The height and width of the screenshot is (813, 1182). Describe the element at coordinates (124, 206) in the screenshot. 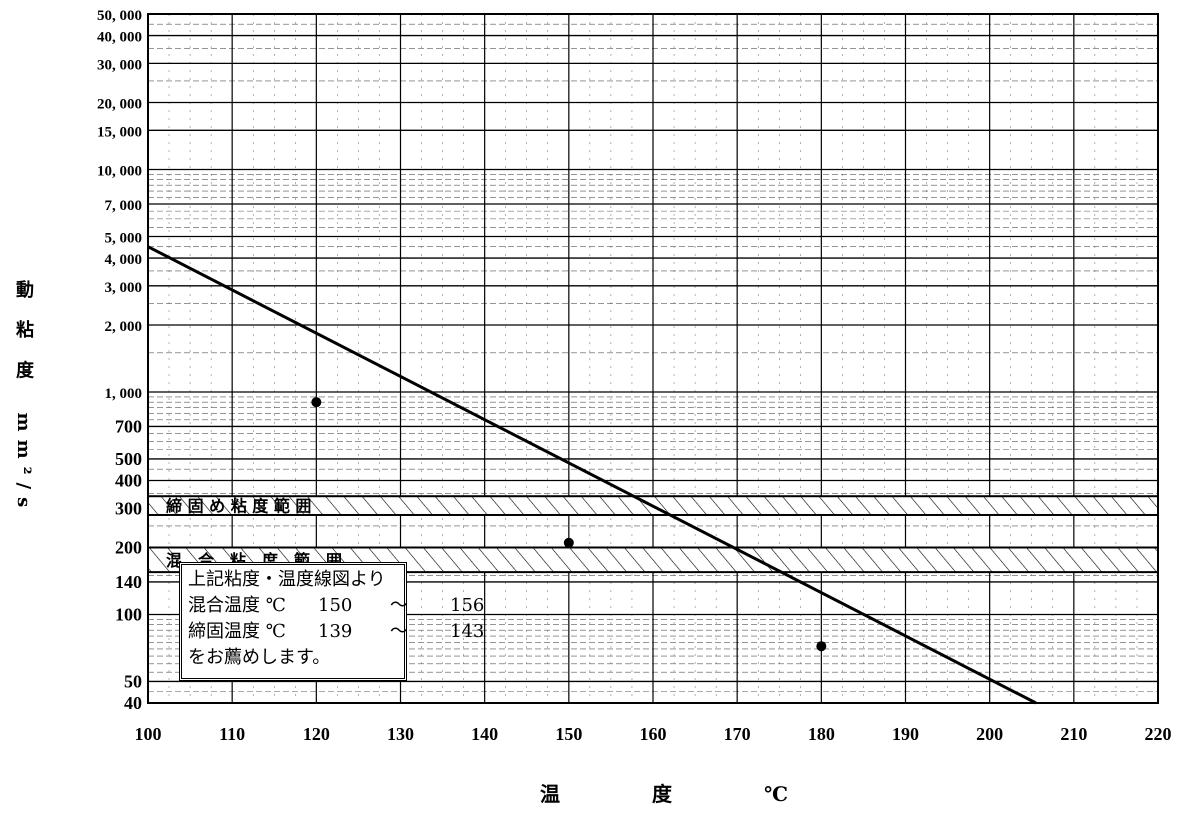

I see `y-tick-label: 7, 000` at that location.